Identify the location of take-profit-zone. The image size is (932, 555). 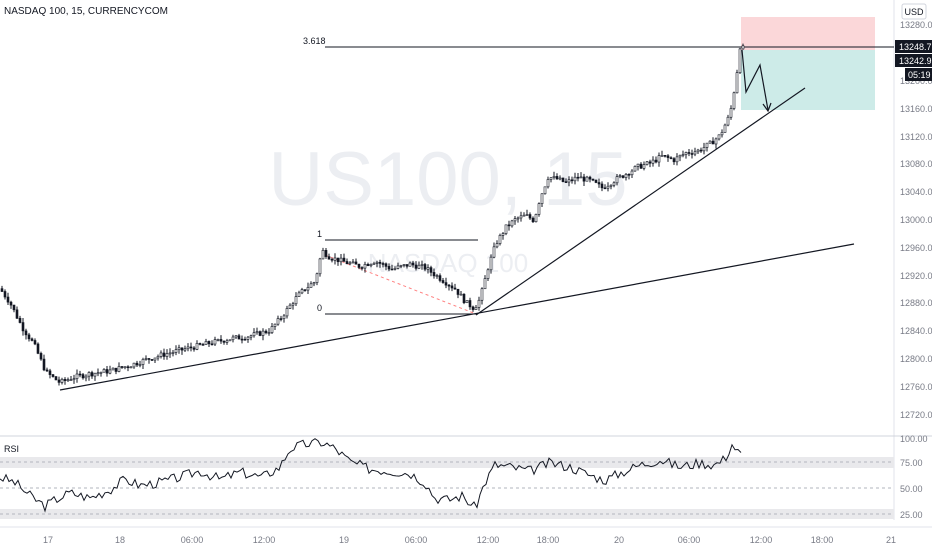
(808, 80).